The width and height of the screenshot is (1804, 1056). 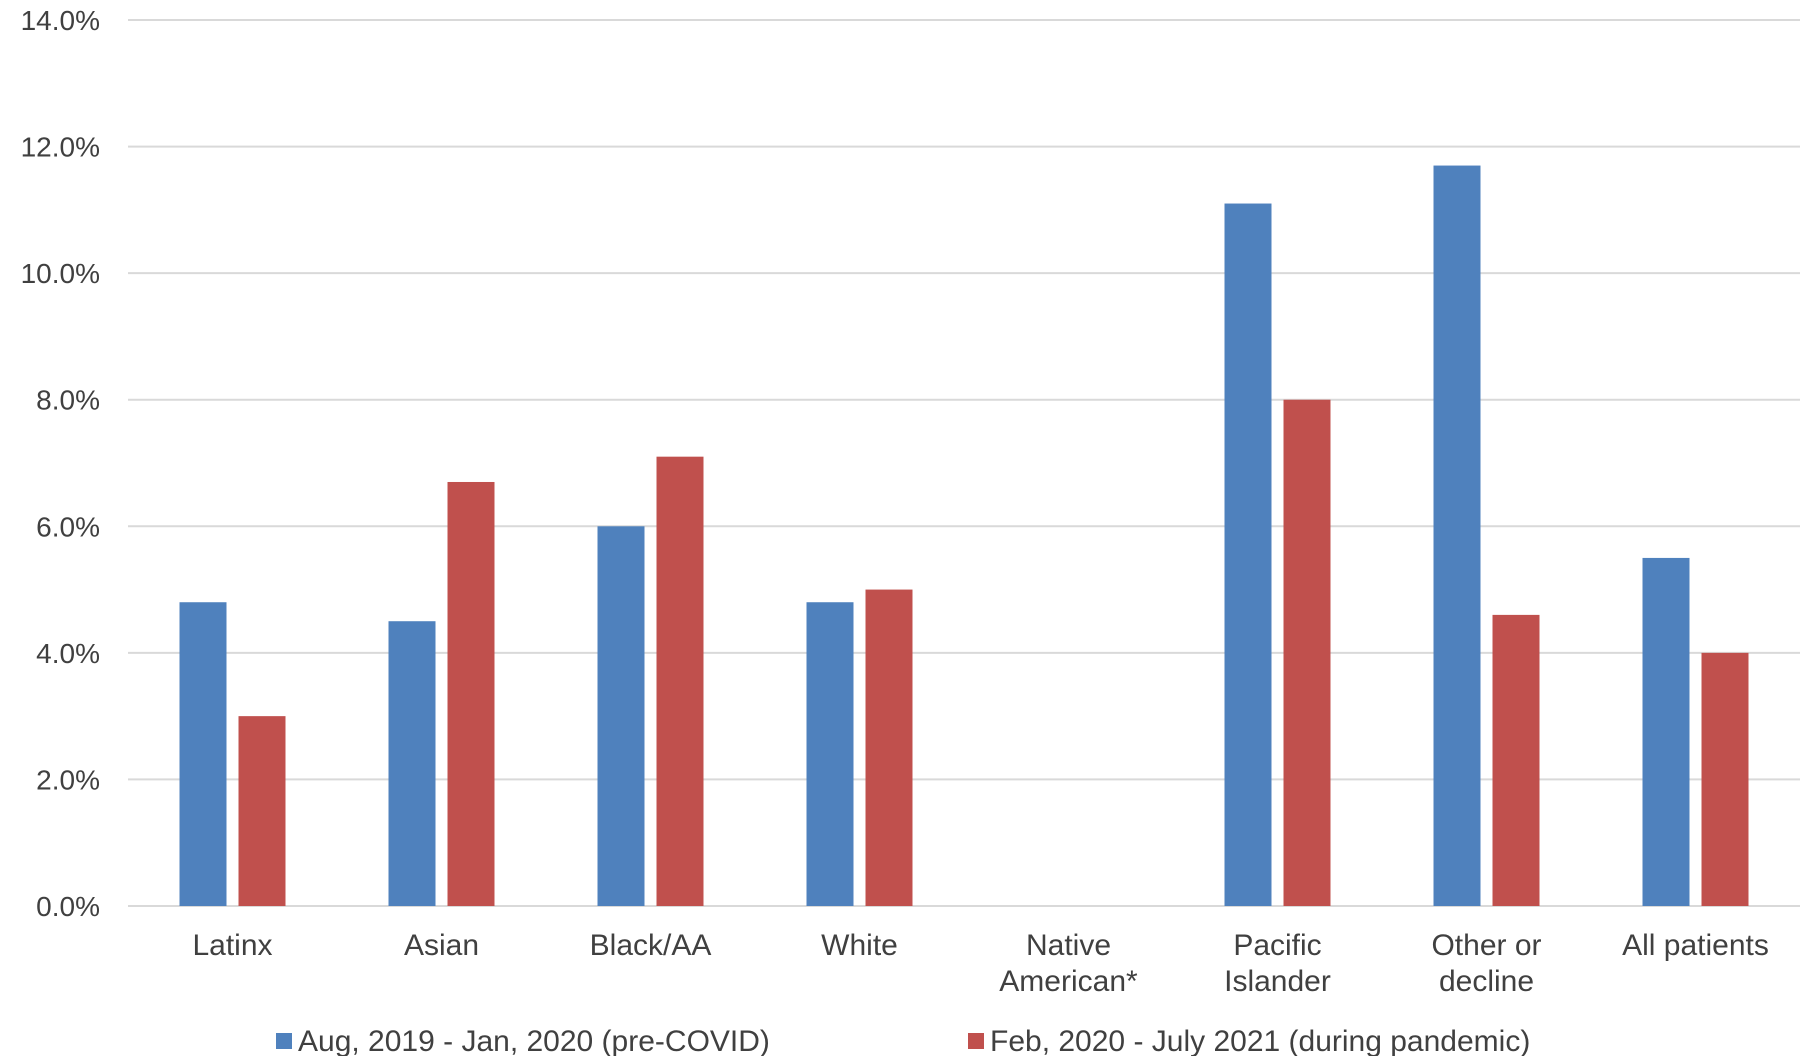 I want to click on y-tick-label: 4.0%, so click(x=68, y=653).